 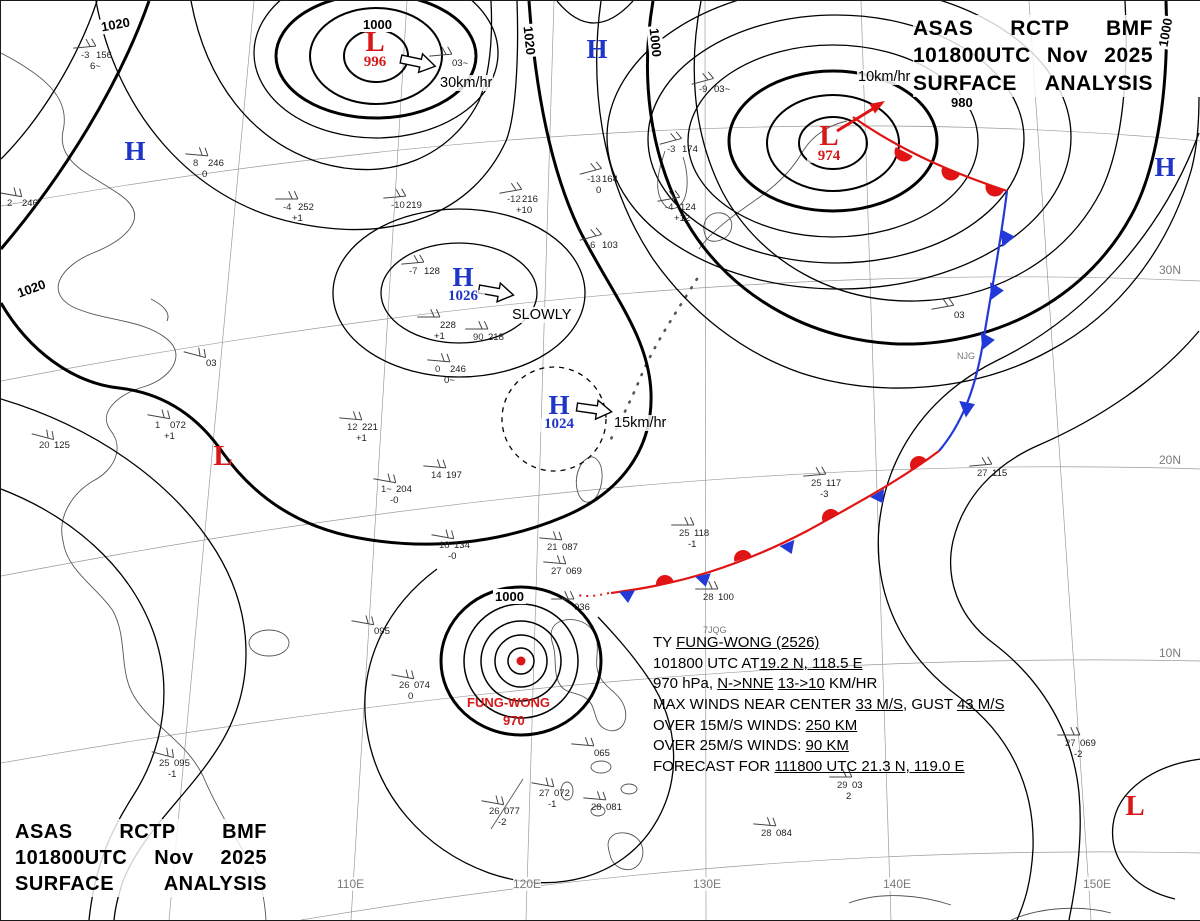 I want to click on low-pressure-center: L, so click(x=1135, y=806).